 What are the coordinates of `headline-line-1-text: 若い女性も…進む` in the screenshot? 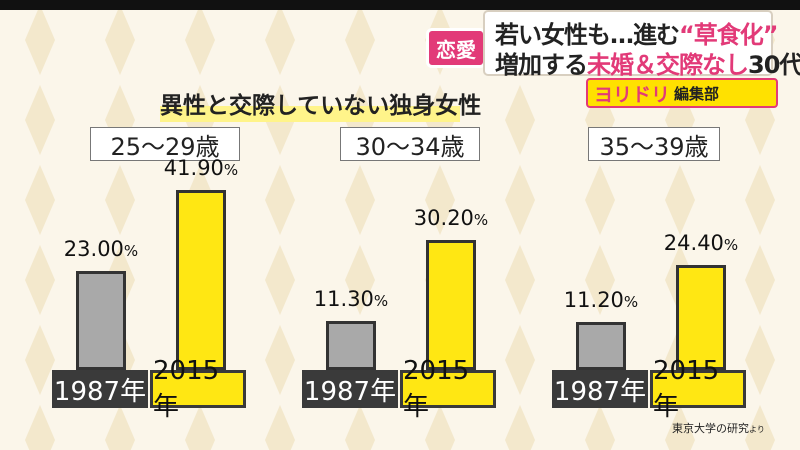 It's located at (587, 35).